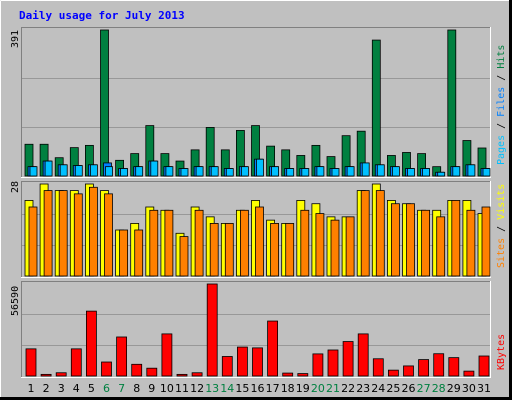 This screenshot has height=400, width=512. What do you see at coordinates (363, 388) in the screenshot?
I see `day-label-23: 23` at bounding box center [363, 388].